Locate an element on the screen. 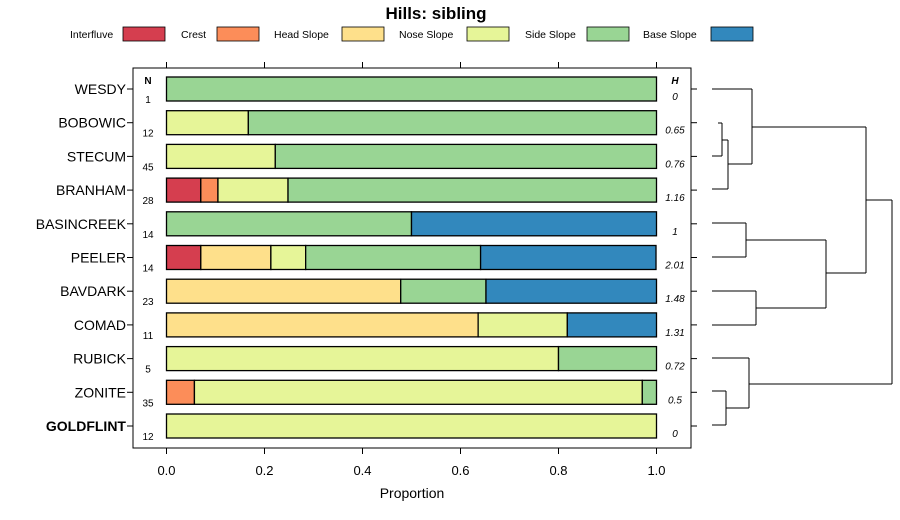 The image size is (900, 520). h-value: 1.31 is located at coordinates (674, 333).